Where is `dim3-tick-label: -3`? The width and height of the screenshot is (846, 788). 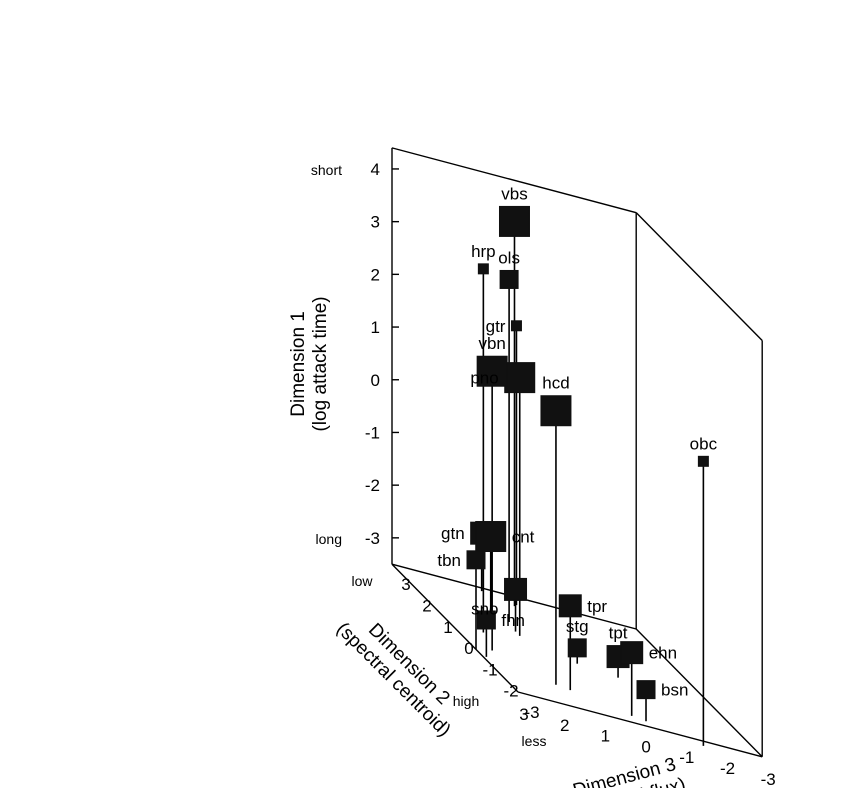 dim3-tick-label: -3 is located at coordinates (768, 779).